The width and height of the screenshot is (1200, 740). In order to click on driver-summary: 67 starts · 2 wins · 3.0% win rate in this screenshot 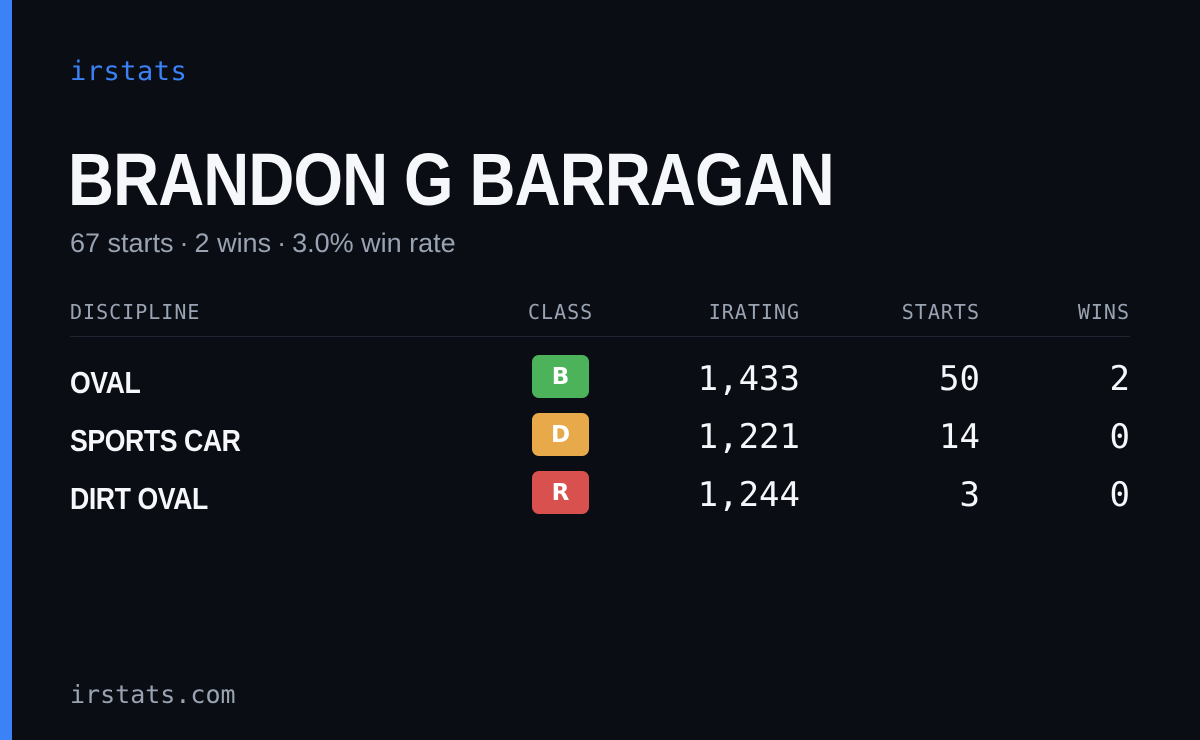, I will do `click(263, 243)`.